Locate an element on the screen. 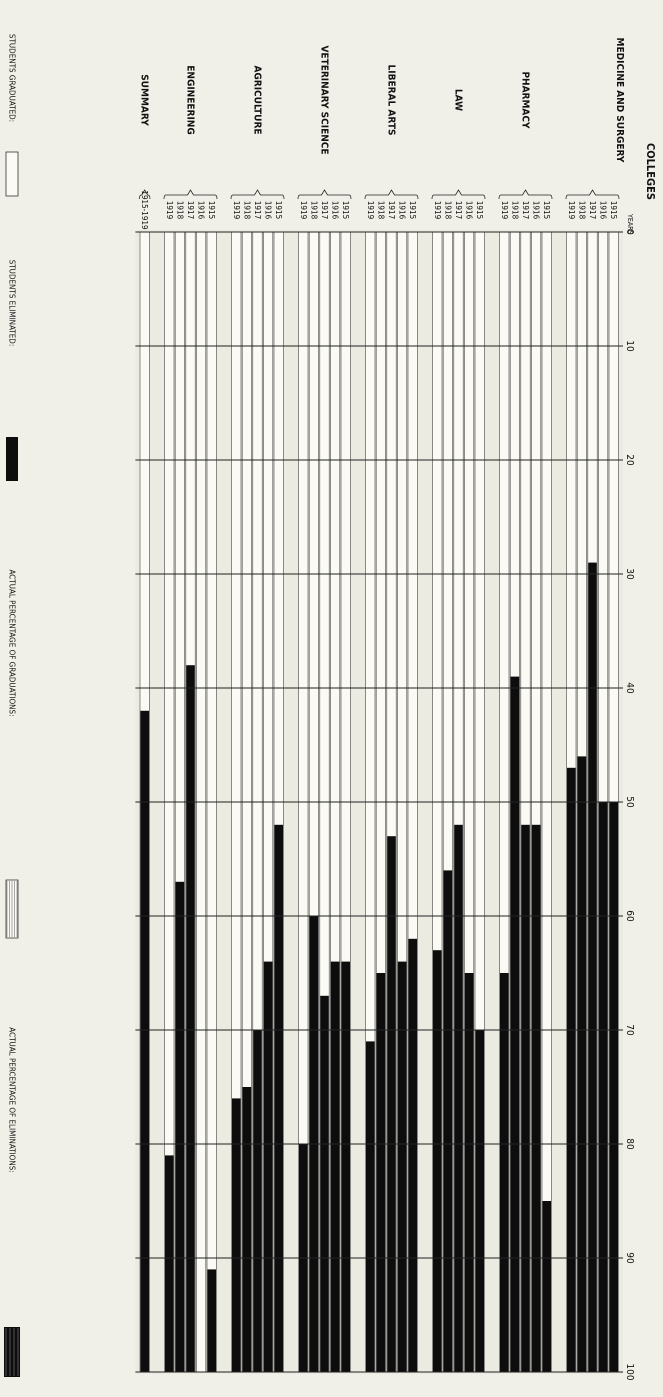 This screenshot has width=663, height=1397. legend-swatch-act-eliminations is located at coordinates (12, 1352).